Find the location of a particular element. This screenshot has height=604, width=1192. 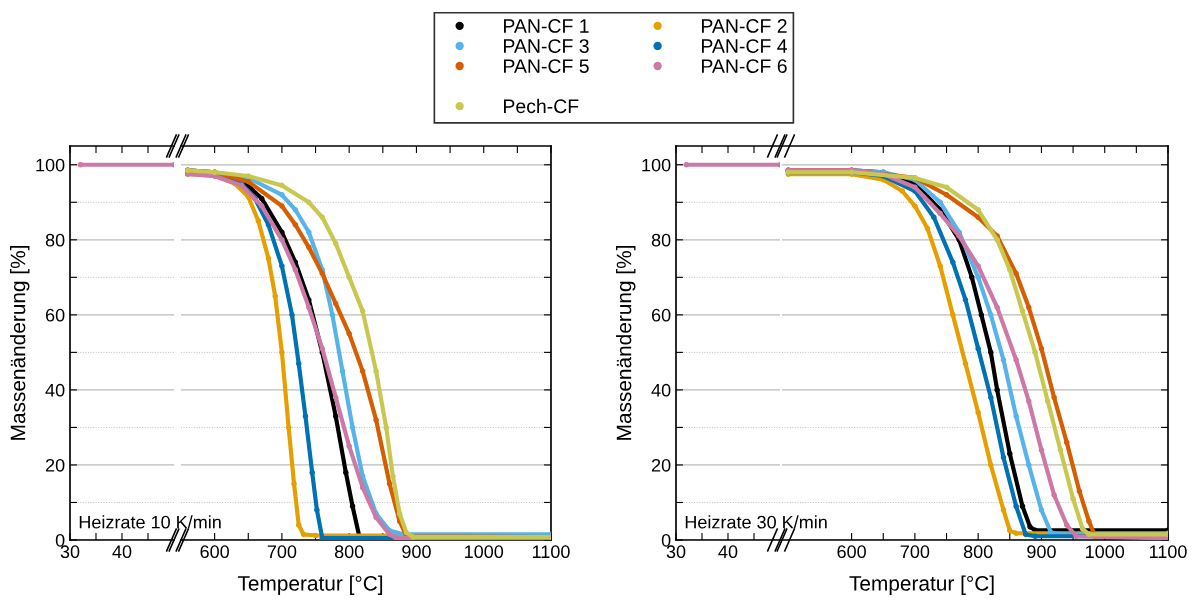

annotation: Heizrate 10 K/min is located at coordinates (150, 522).